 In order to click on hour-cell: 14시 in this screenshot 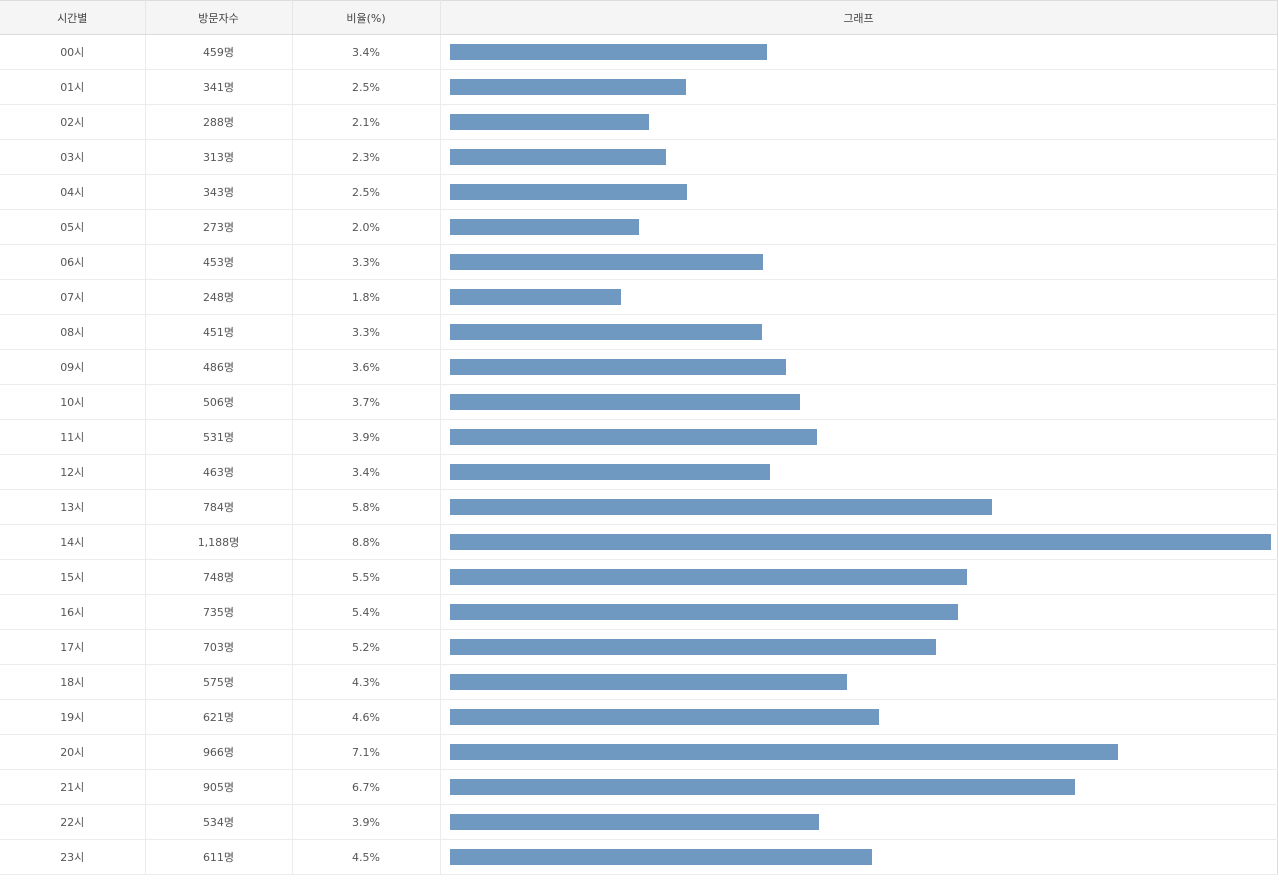, I will do `click(73, 542)`.